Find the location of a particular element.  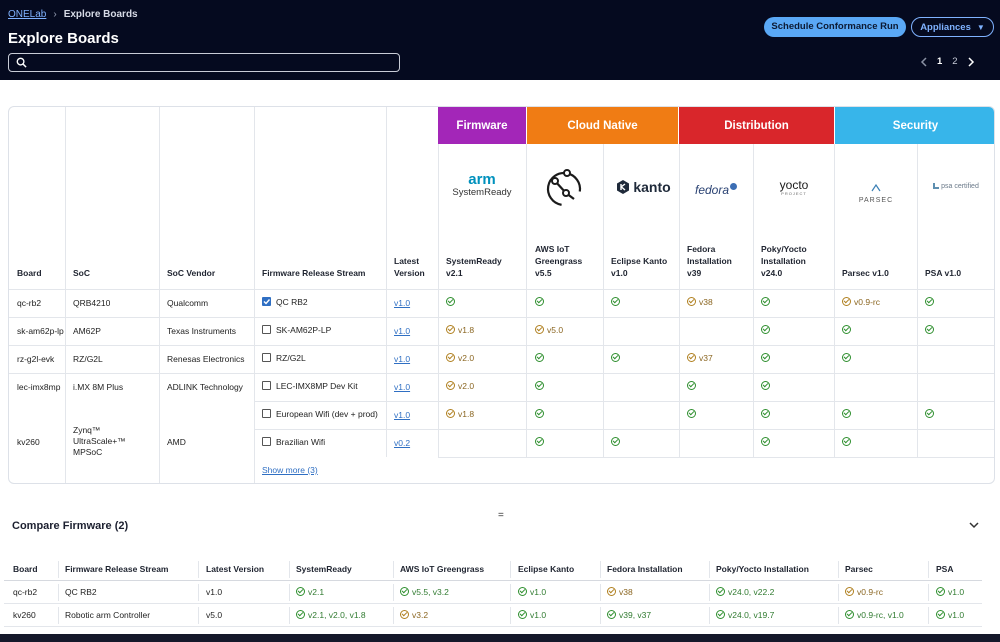

page-1-button: 1 is located at coordinates (940, 61).